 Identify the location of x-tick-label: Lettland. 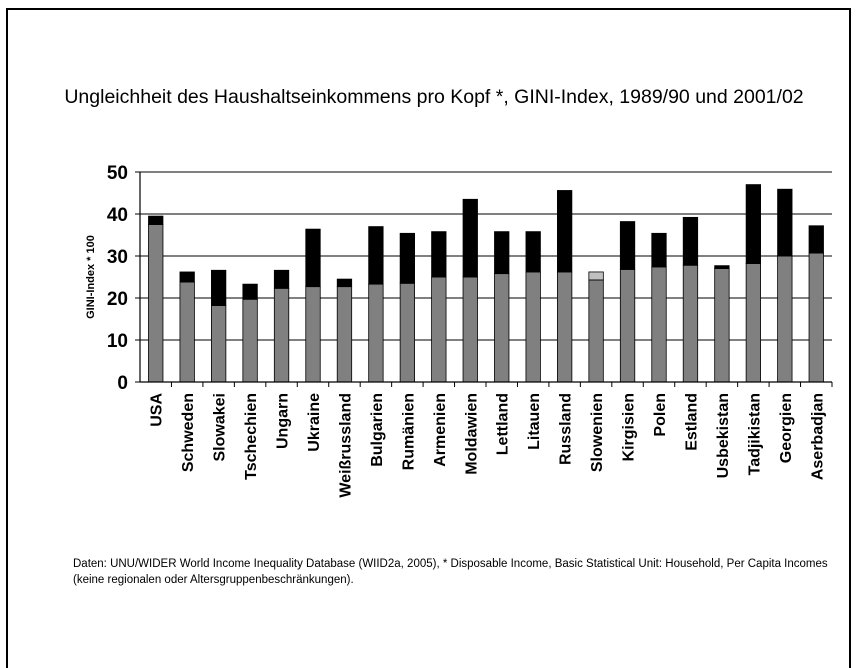
(503, 424).